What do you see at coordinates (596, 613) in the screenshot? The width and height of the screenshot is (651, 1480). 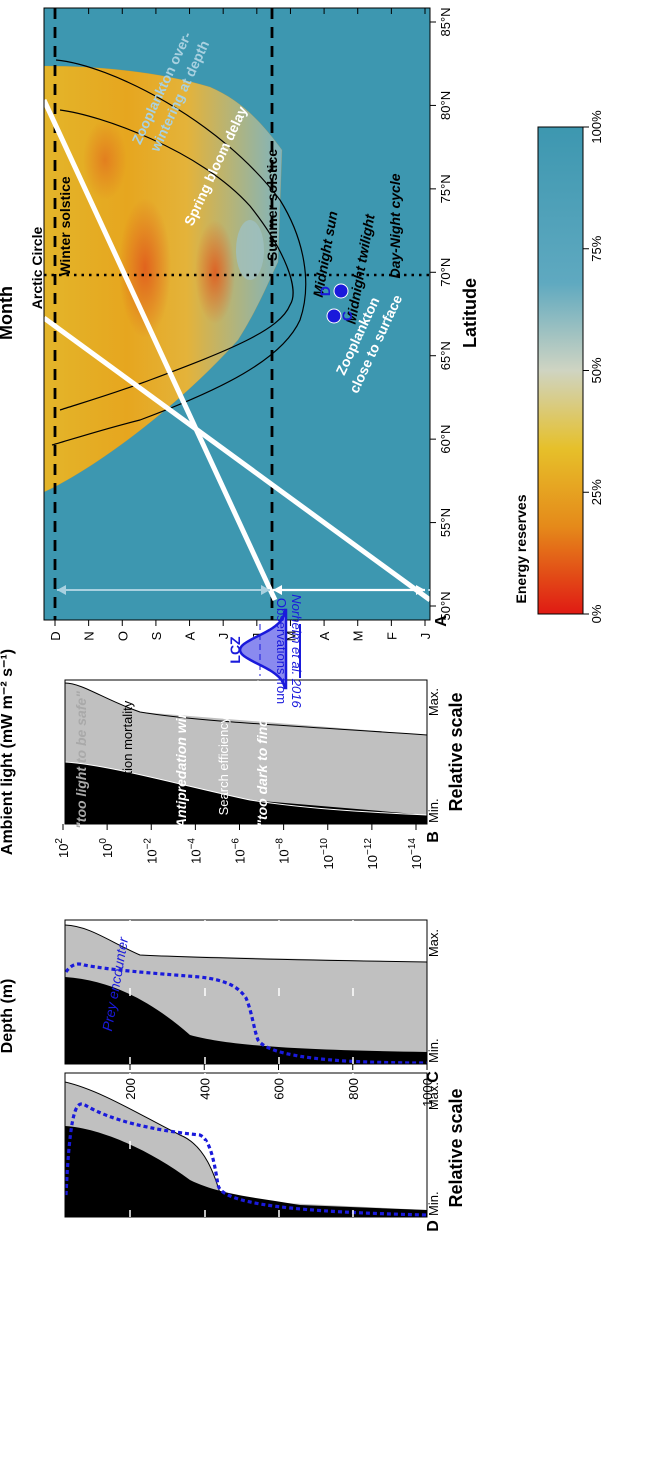 I see `colorbar-tick-label: 0%` at bounding box center [596, 613].